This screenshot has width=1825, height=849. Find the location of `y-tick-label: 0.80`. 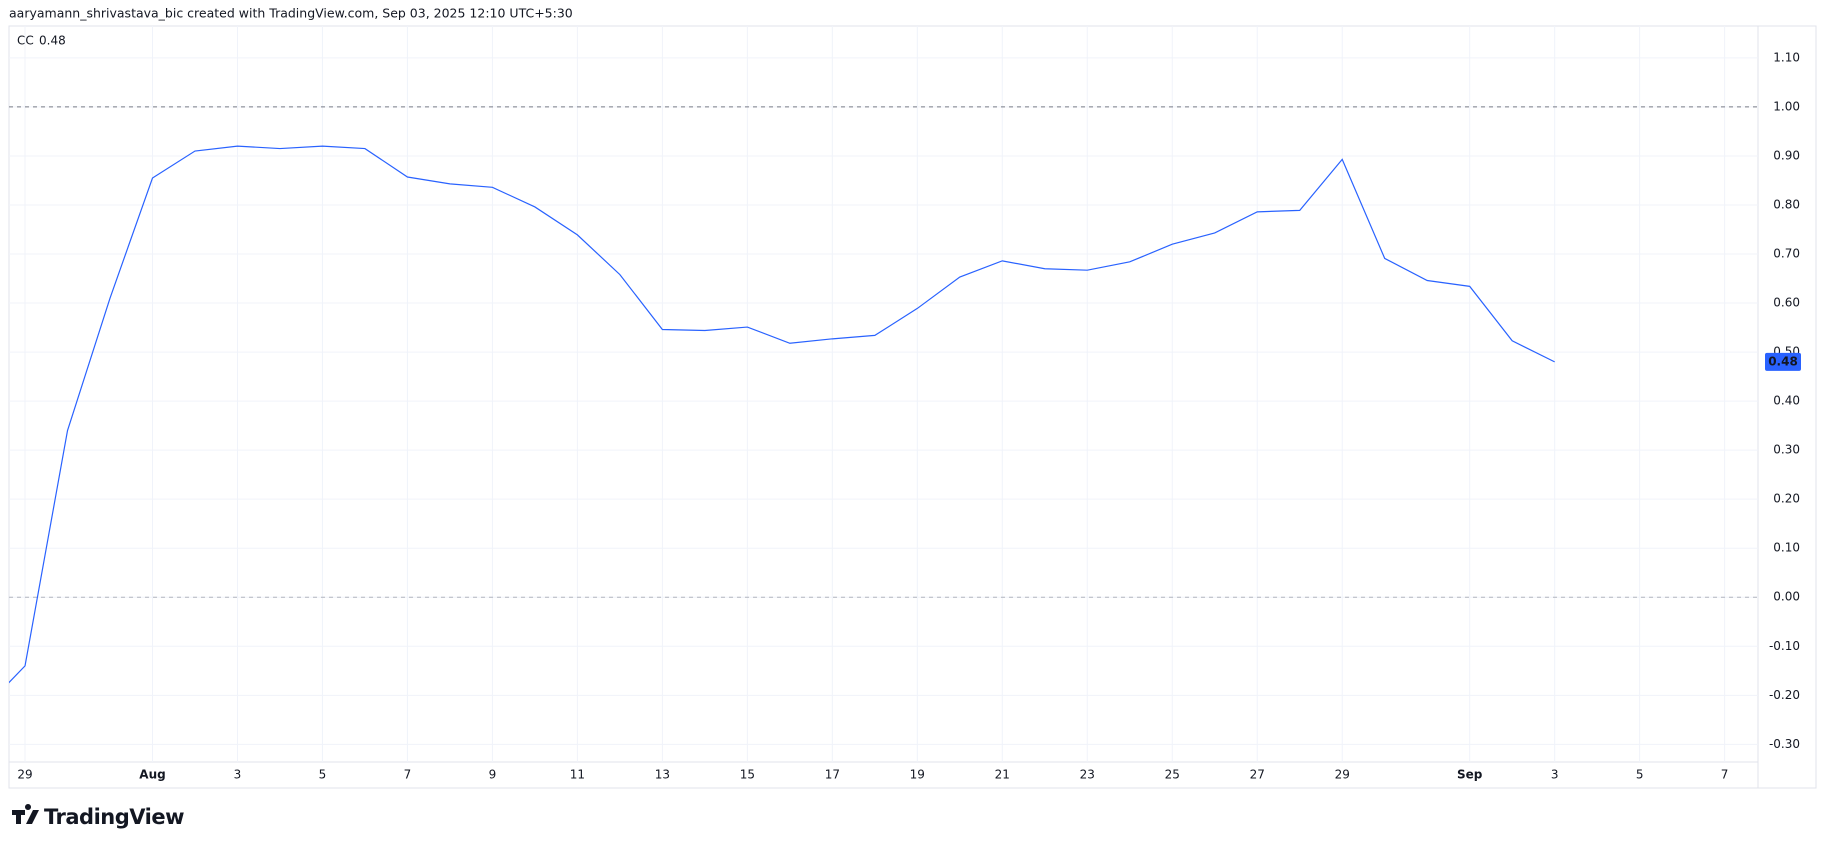

y-tick-label: 0.80 is located at coordinates (1786, 204).